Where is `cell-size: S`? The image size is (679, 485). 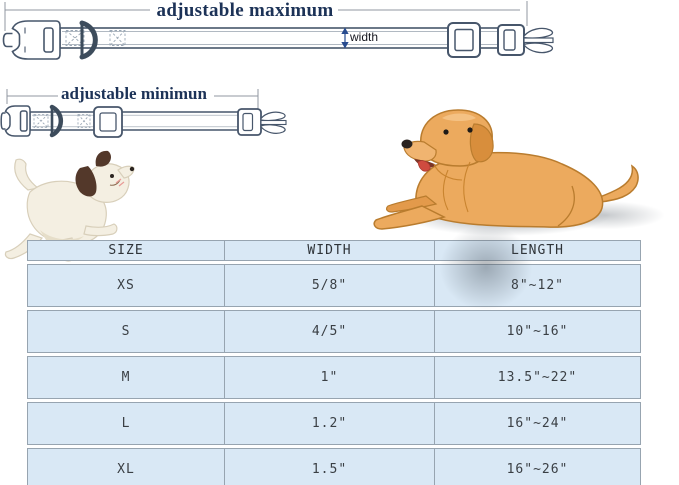 cell-size: S is located at coordinates (126, 331).